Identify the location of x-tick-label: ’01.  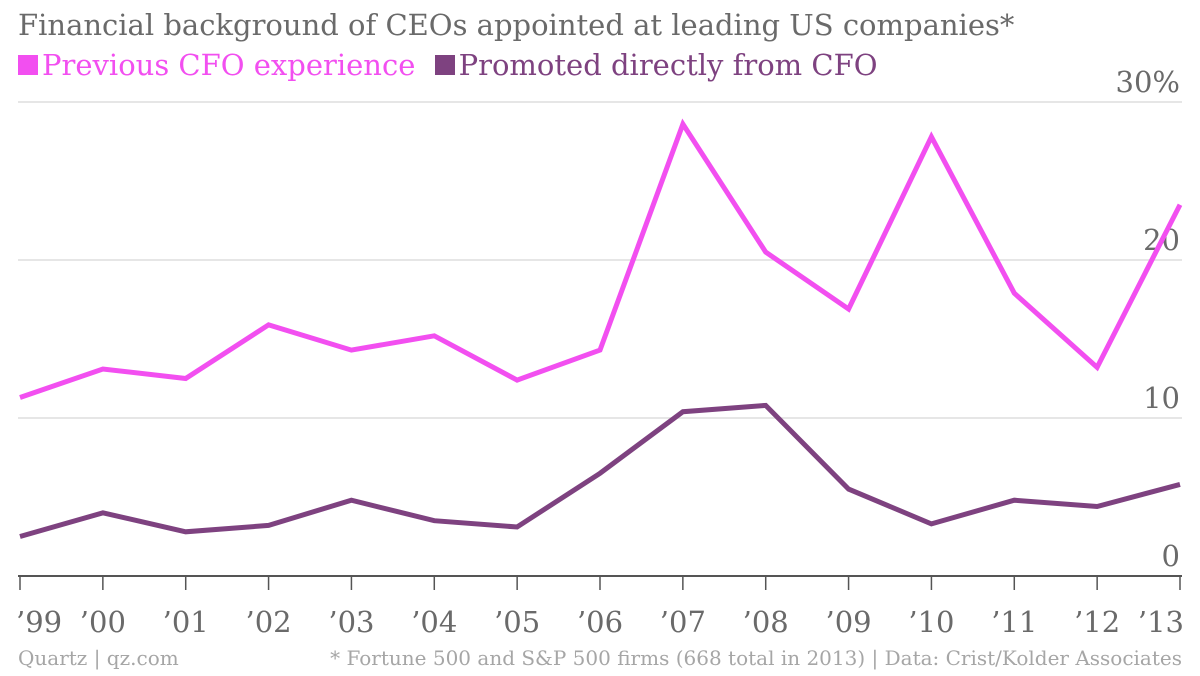
(186, 622).